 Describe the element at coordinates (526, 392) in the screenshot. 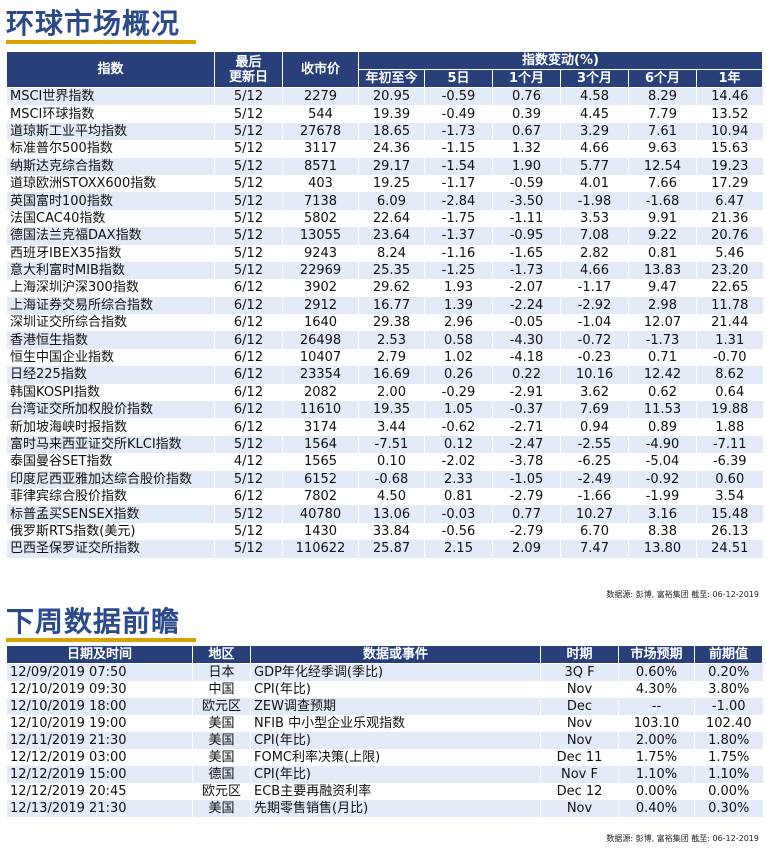

I see `value-cell: -2.91` at that location.